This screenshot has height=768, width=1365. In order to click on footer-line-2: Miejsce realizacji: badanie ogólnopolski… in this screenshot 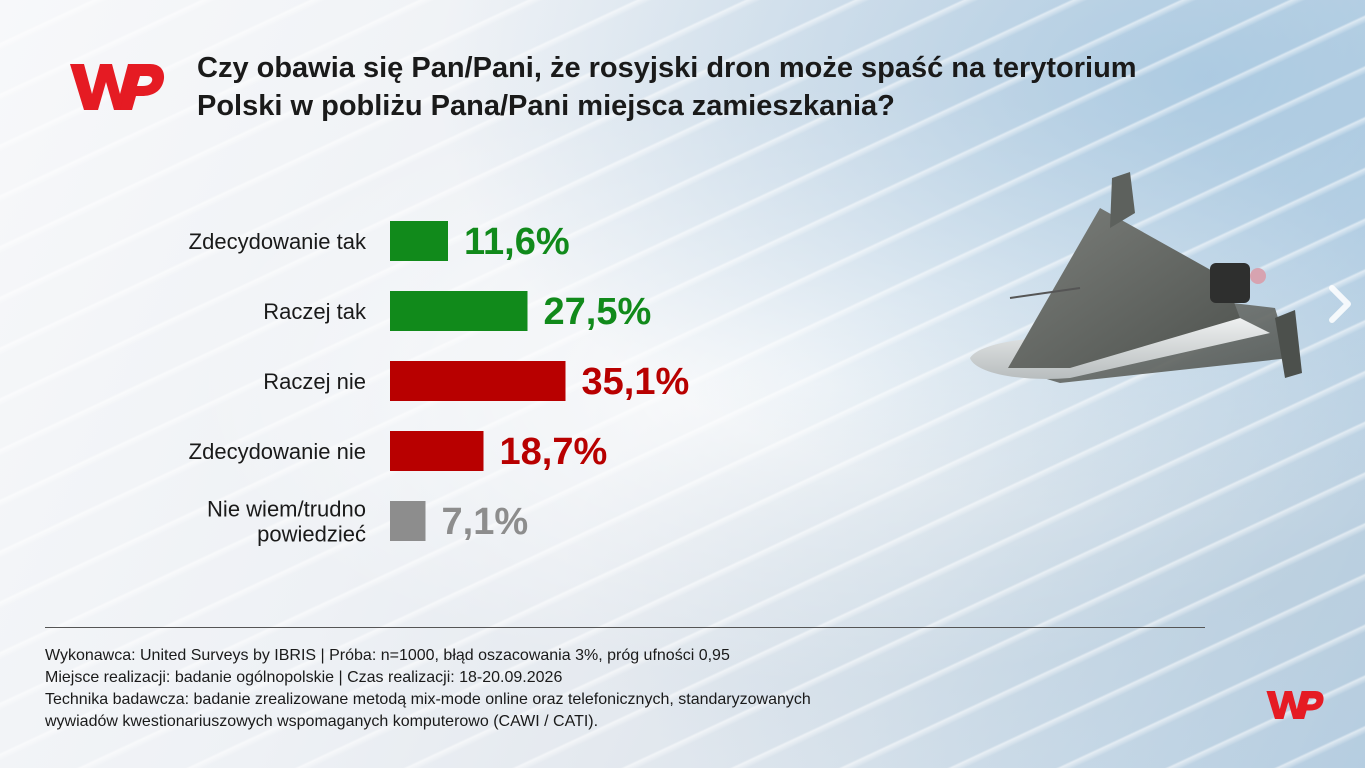, I will do `click(304, 677)`.